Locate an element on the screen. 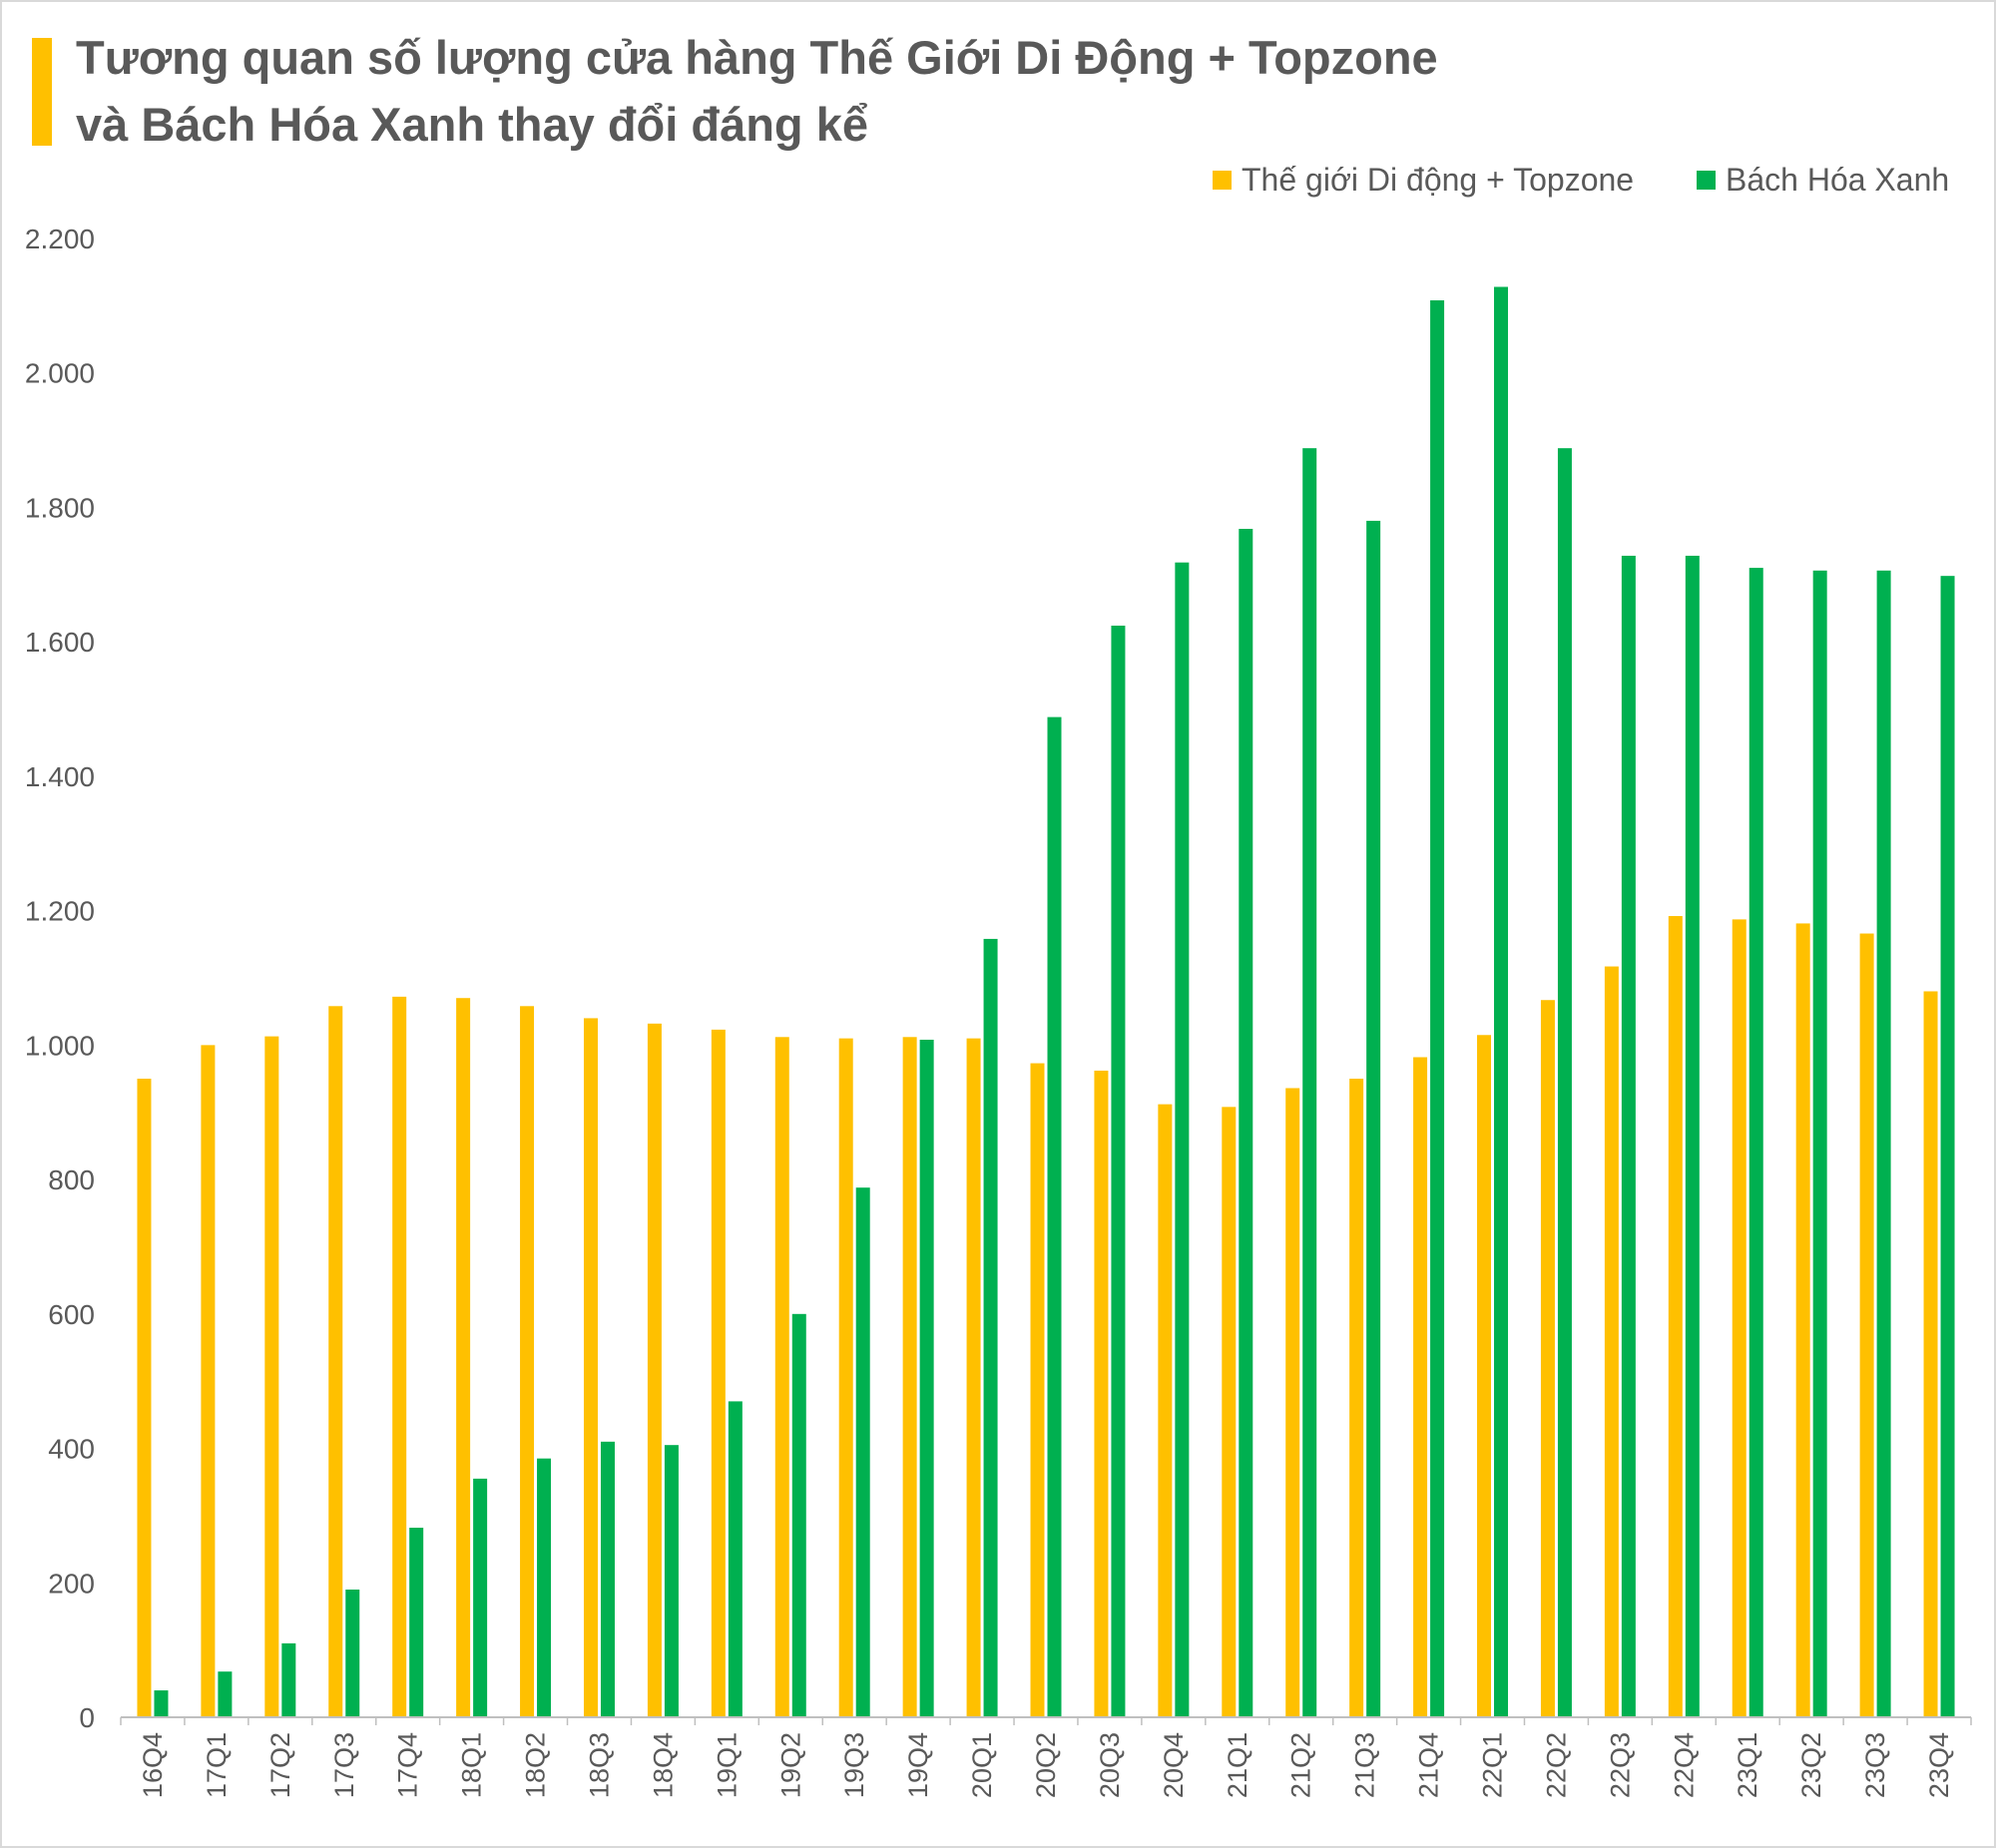 The width and height of the screenshot is (1996, 1848). legend-item-bhx: Bách Hóa Xanh is located at coordinates (1823, 181).